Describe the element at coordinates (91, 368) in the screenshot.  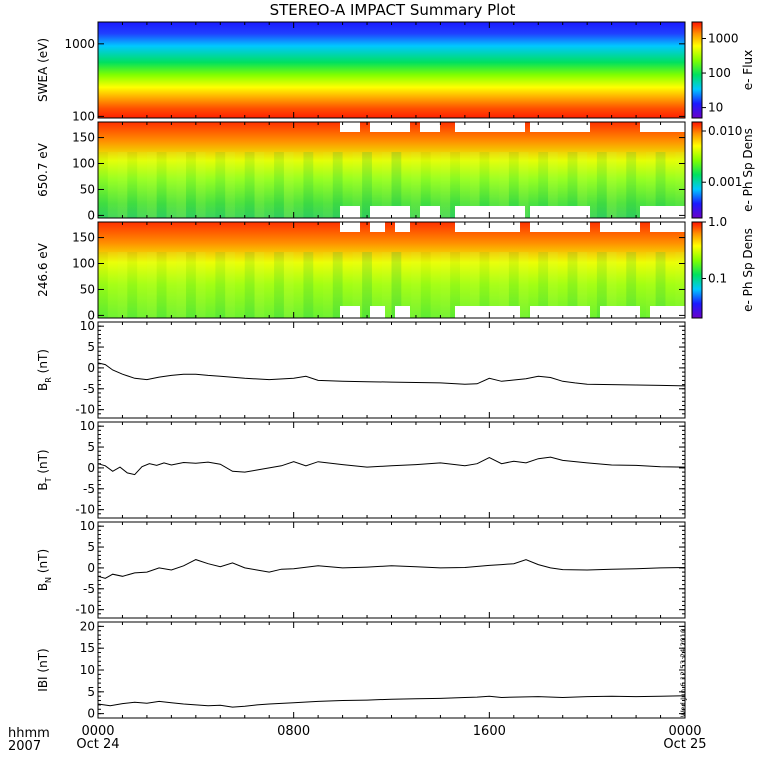
I see `panel-4-ytick-label: 0` at that location.